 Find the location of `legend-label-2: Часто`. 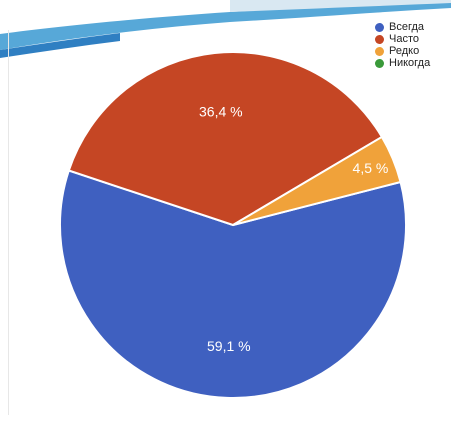

legend-label-2: Часто is located at coordinates (404, 39).